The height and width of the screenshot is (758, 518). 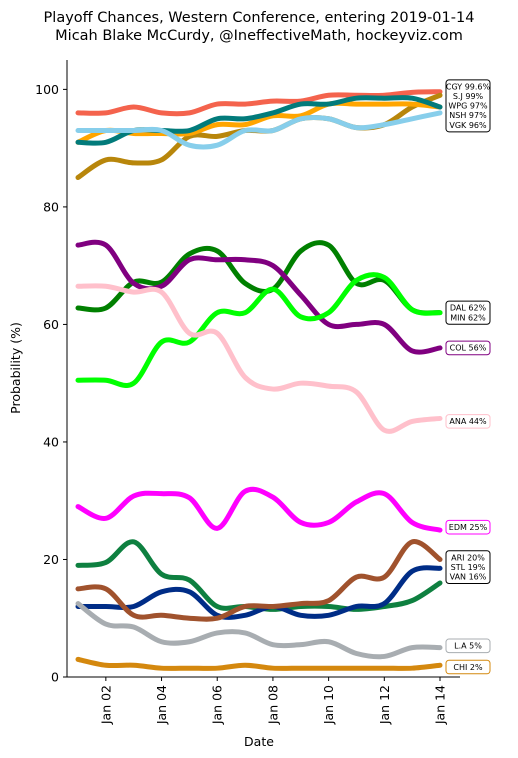 What do you see at coordinates (51, 206) in the screenshot?
I see `y-tick-label: 80` at bounding box center [51, 206].